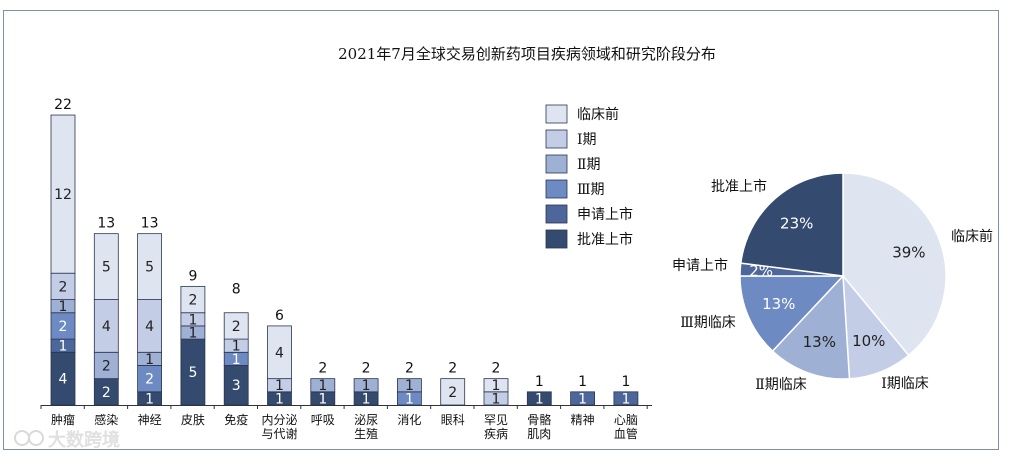 Image resolution: width=1009 pixels, height=460 pixels. What do you see at coordinates (796, 223) in the screenshot?
I see `pie-percent-label: 23%` at bounding box center [796, 223].